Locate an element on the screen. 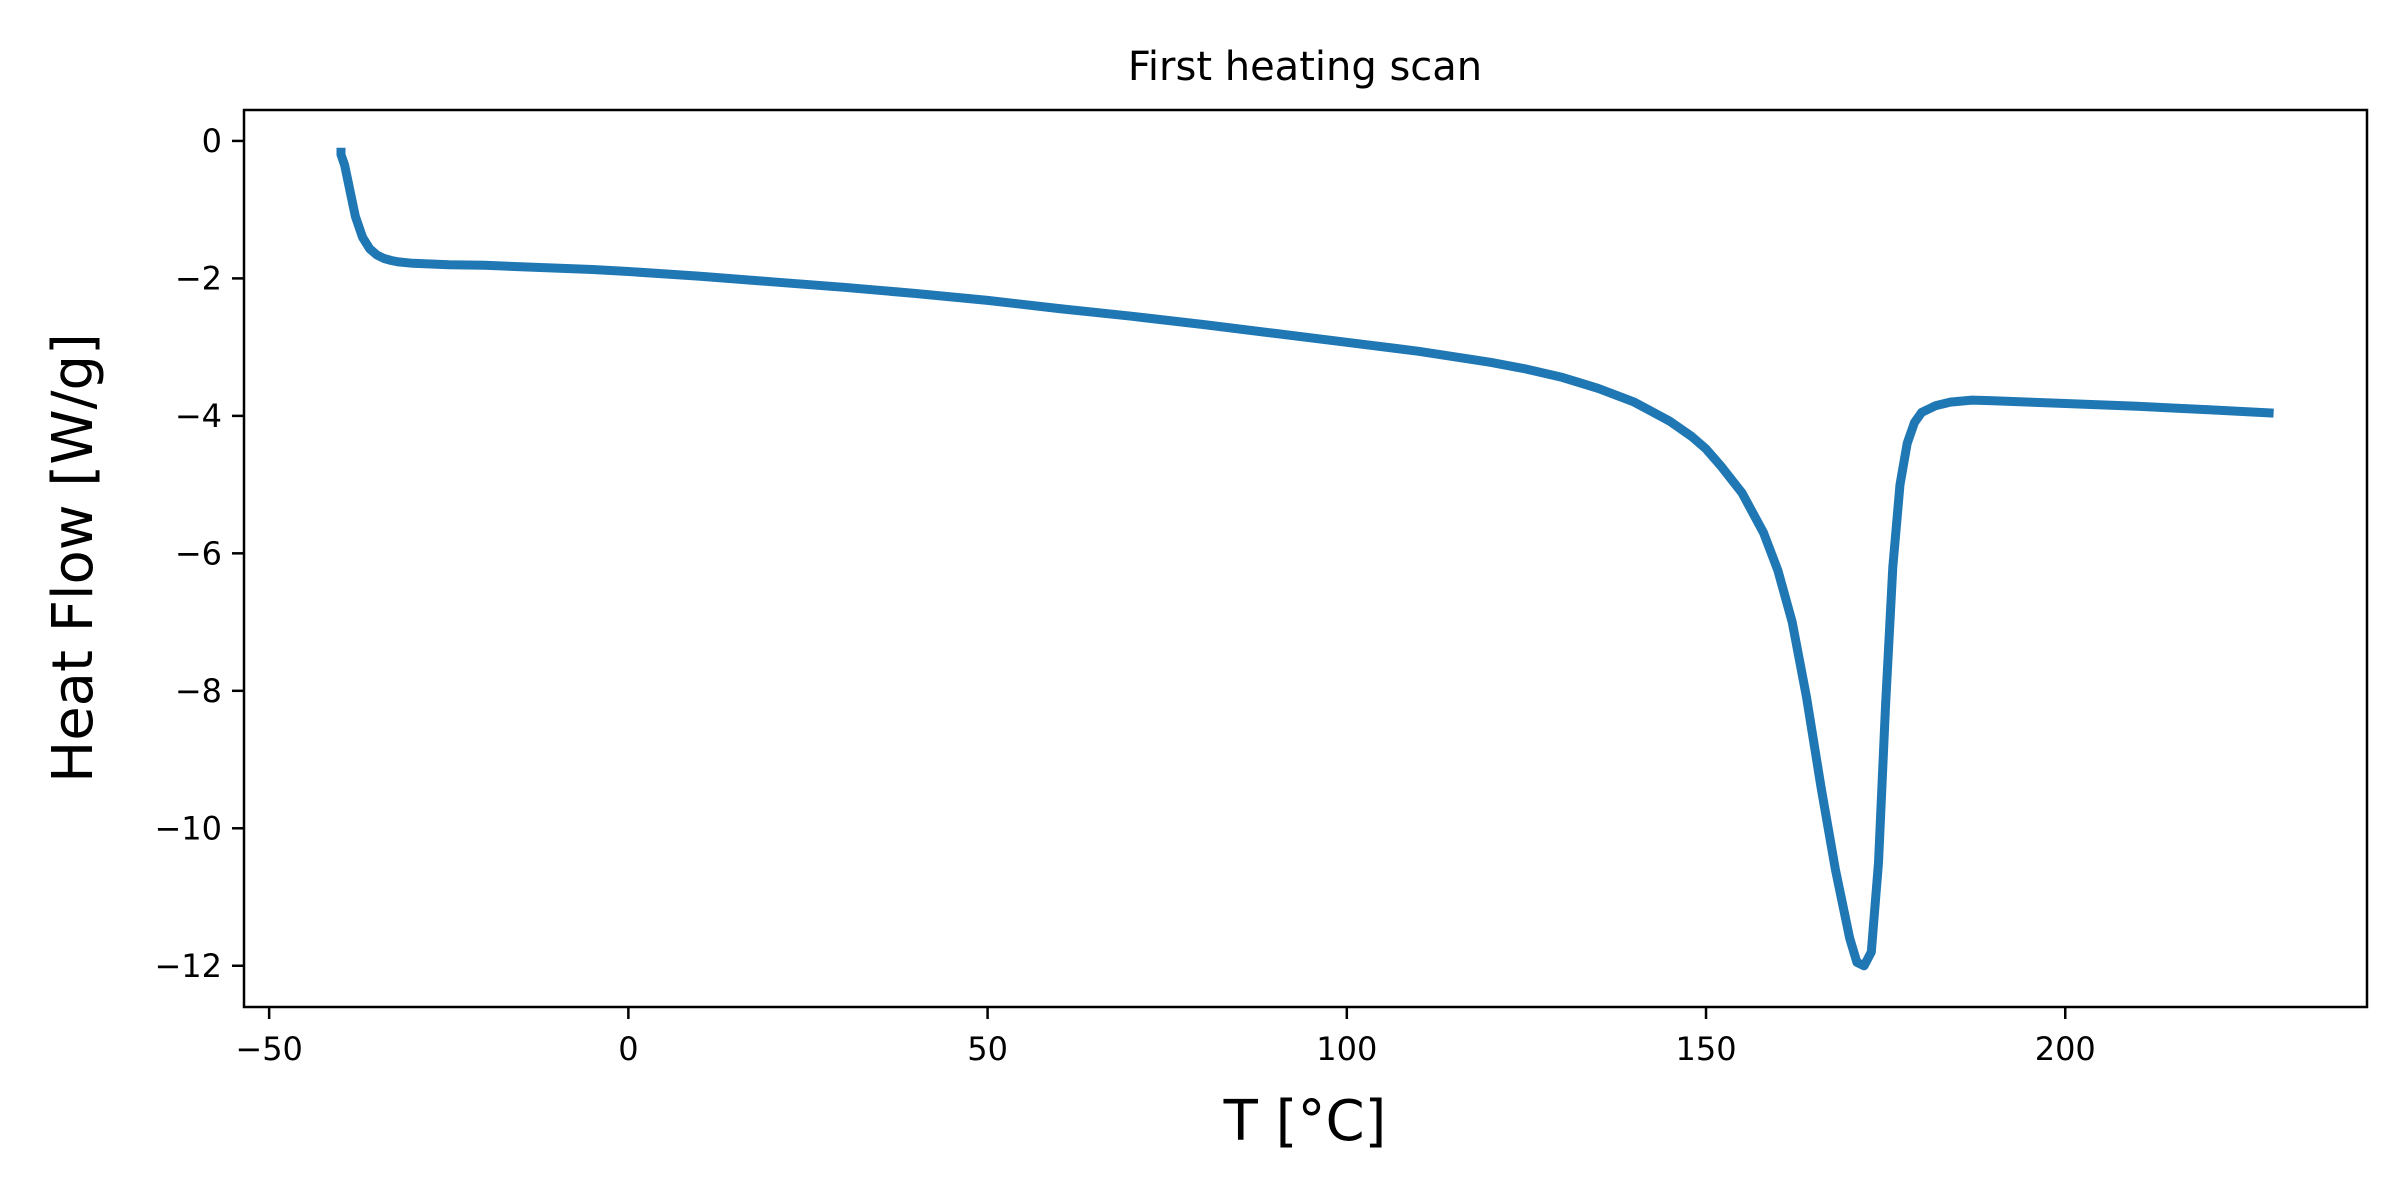 The height and width of the screenshot is (1200, 2400). x-tick-label: −50 is located at coordinates (269, 1049).